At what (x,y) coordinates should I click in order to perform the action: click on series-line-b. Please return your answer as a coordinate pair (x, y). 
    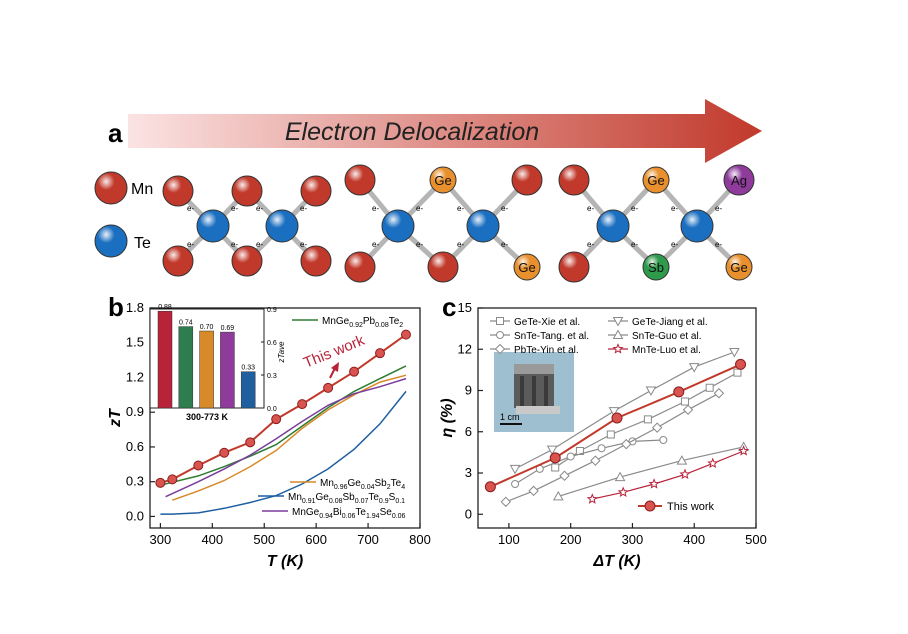
    Looking at the image, I should click on (289, 437).